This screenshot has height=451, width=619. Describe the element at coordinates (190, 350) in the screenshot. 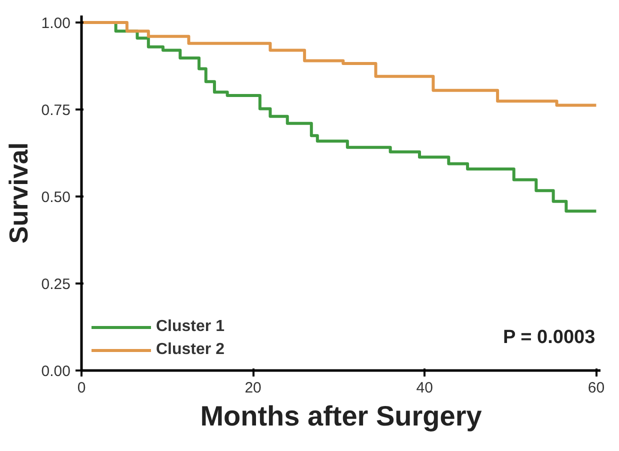

I see `legend-label: Cluster 2` at that location.